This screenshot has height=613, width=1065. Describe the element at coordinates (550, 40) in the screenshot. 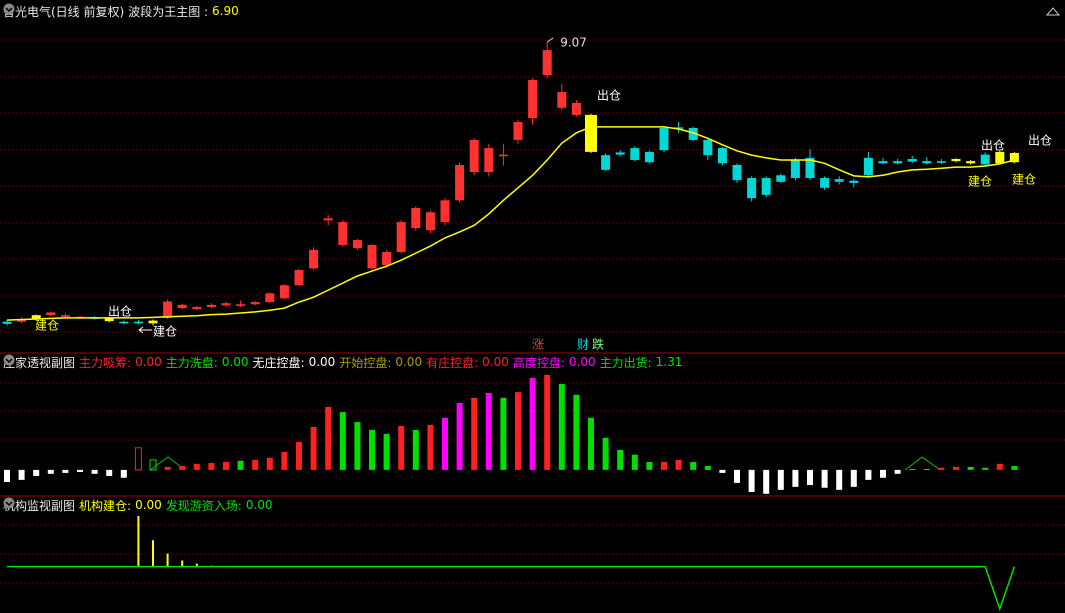

I see `high-pointer` at that location.